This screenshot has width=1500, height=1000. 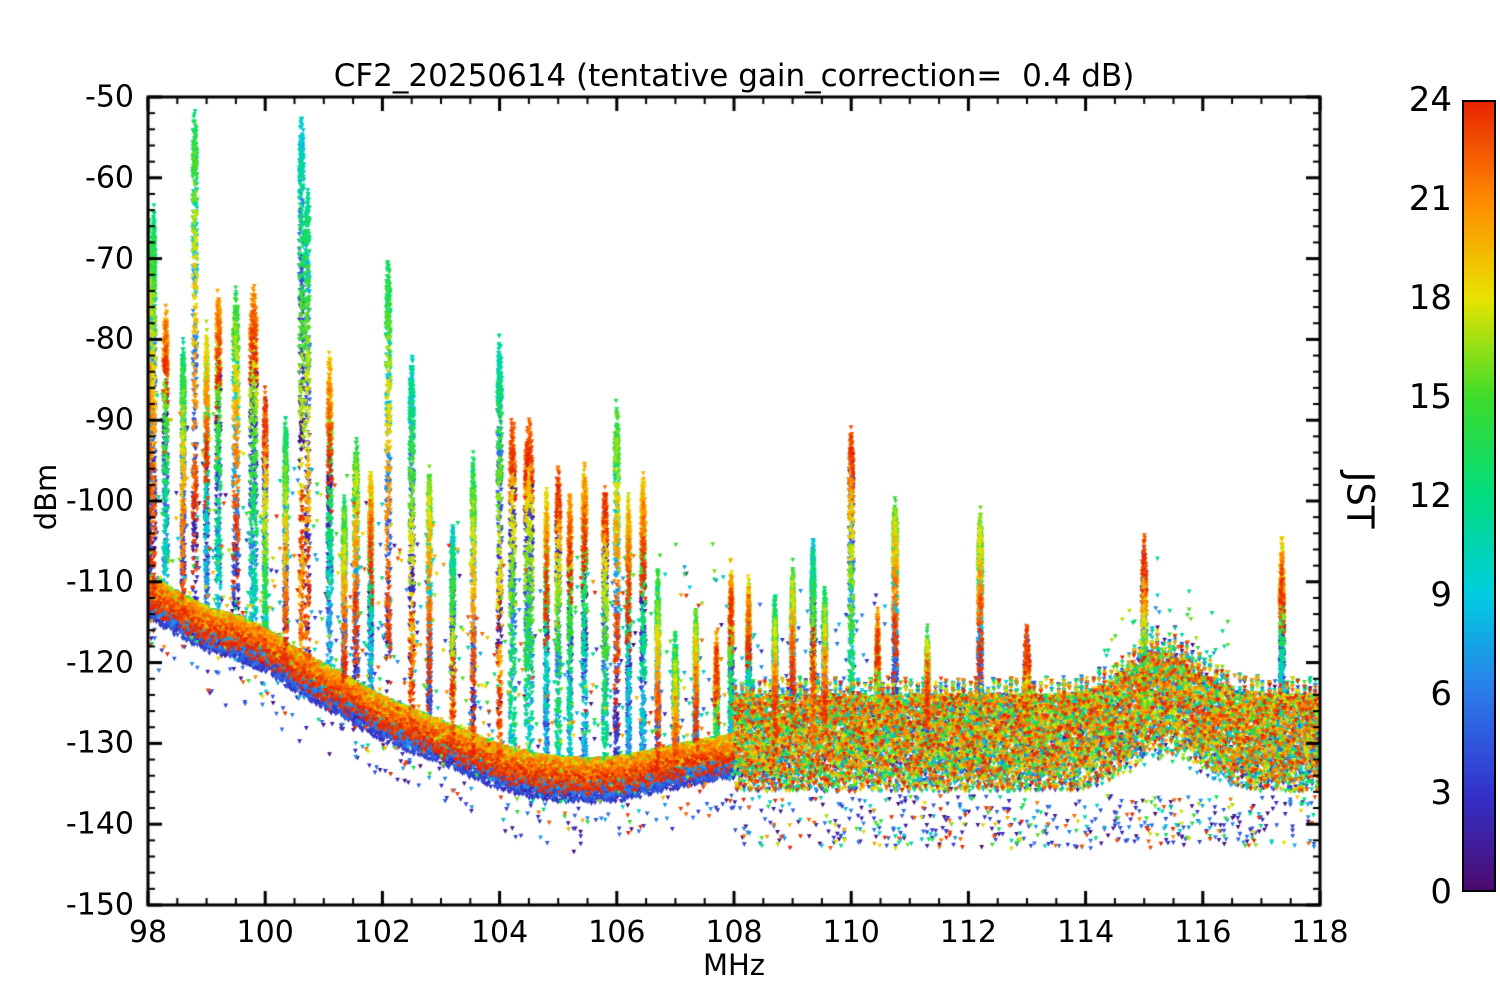 What do you see at coordinates (1430, 298) in the screenshot?
I see `colorbar-tick-label: 18` at bounding box center [1430, 298].